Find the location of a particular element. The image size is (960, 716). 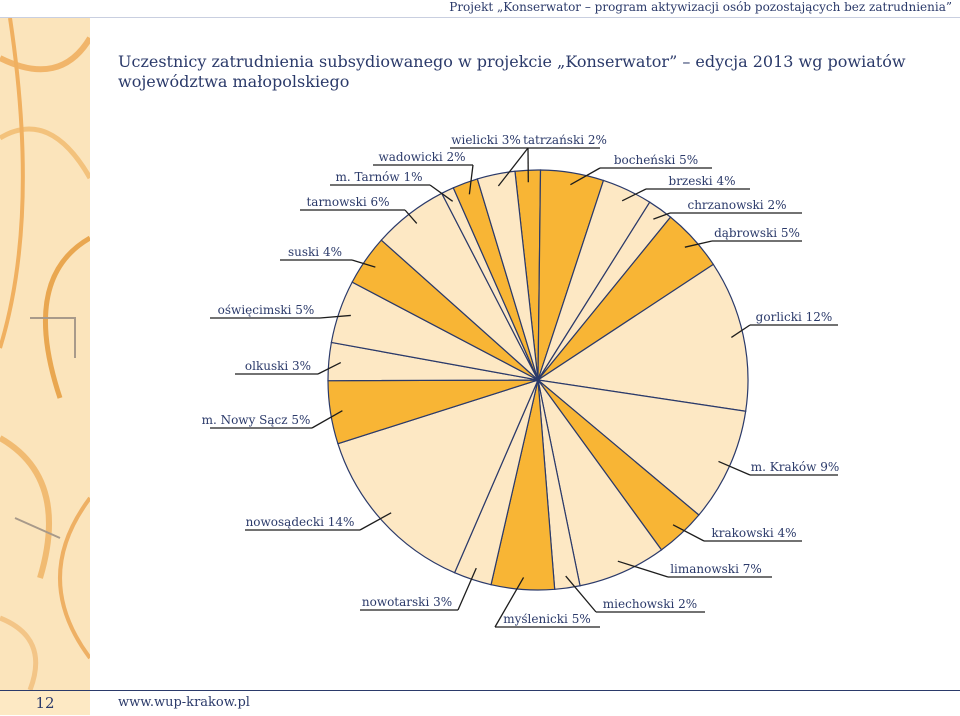

slice-label: bocheński 5% is located at coordinates (656, 160).